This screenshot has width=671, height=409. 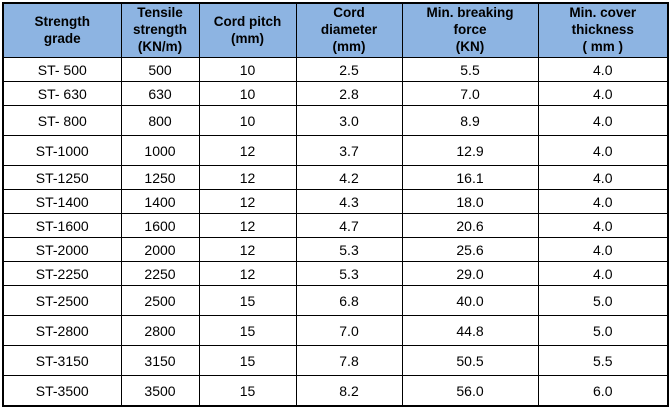 What do you see at coordinates (62, 177) in the screenshot?
I see `cell-strength-grade: ST-1250` at bounding box center [62, 177].